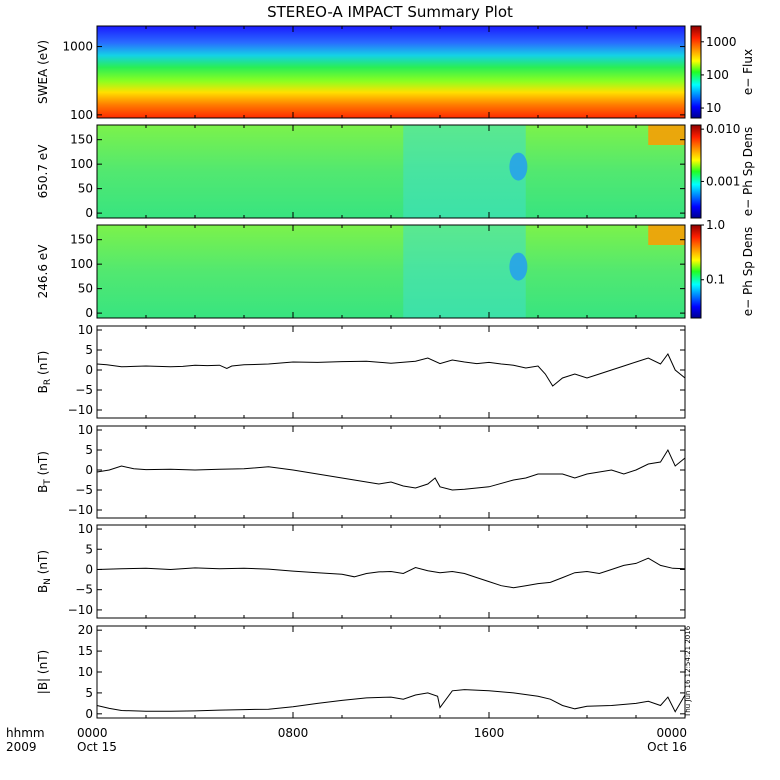  What do you see at coordinates (717, 75) in the screenshot?
I see `colorbar-tick-label: 100` at bounding box center [717, 75].